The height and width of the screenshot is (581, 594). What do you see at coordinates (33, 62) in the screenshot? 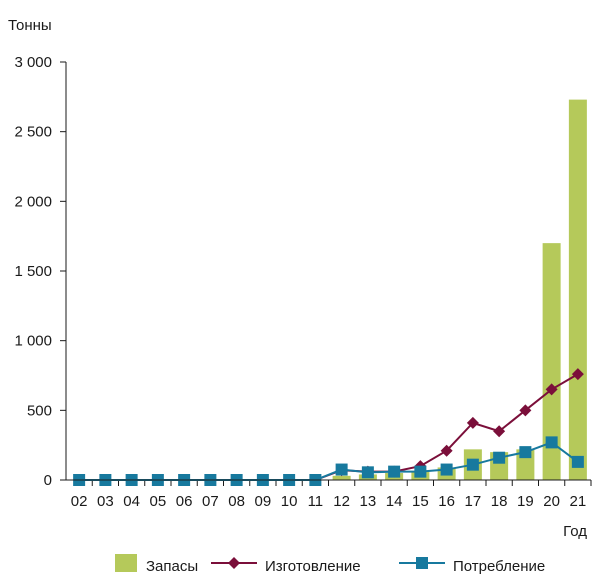
I see `y-tick-label: 3 000` at bounding box center [33, 62].